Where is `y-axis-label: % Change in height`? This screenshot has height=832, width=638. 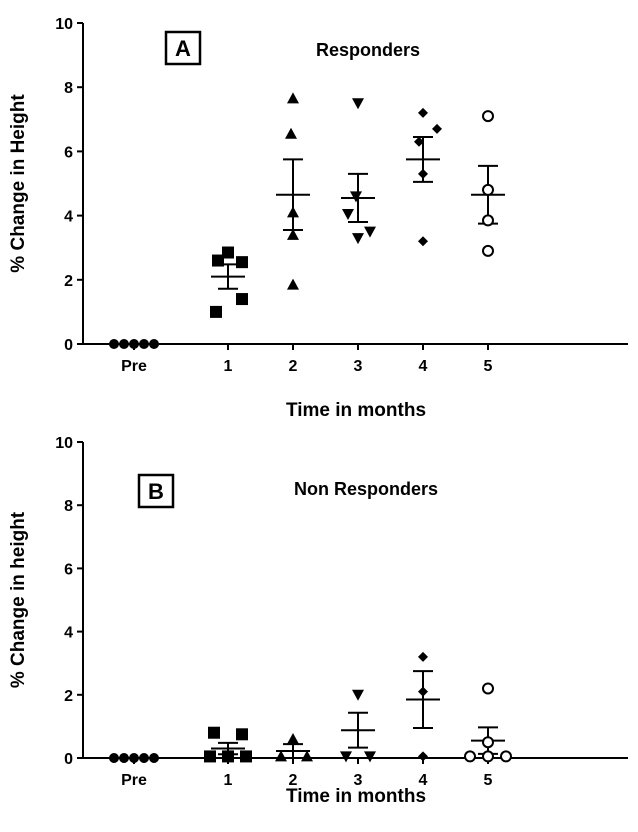 y-axis-label: % Change in height is located at coordinates (18, 599).